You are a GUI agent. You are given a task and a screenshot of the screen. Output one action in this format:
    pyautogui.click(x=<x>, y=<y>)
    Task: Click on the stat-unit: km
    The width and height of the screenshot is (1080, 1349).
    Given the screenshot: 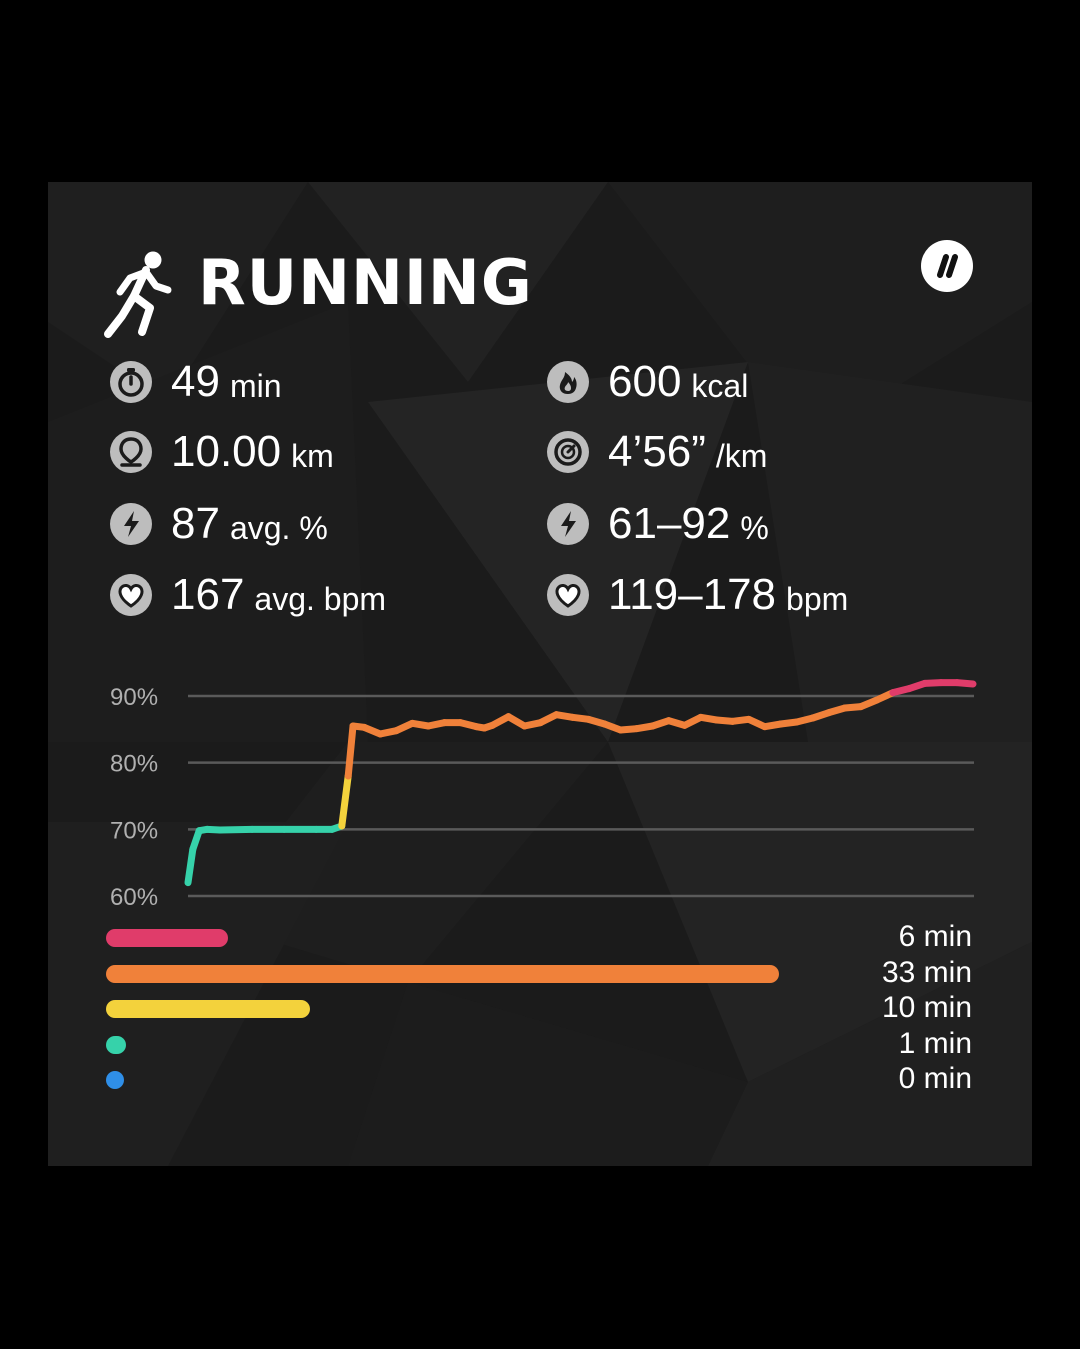 What is the action you would take?
    pyautogui.click(x=312, y=455)
    